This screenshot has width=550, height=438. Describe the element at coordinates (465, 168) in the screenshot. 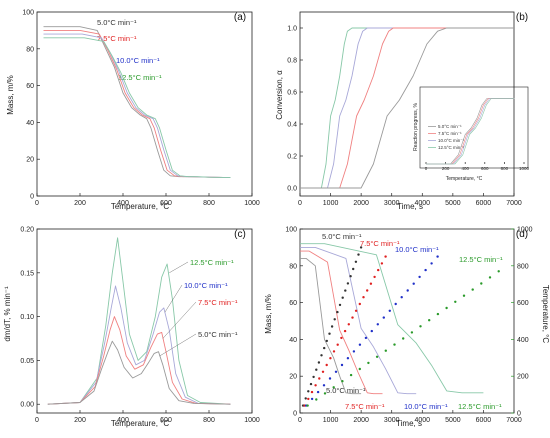

I see `panel-b-inset-xtick-label-2: 400` at that location.